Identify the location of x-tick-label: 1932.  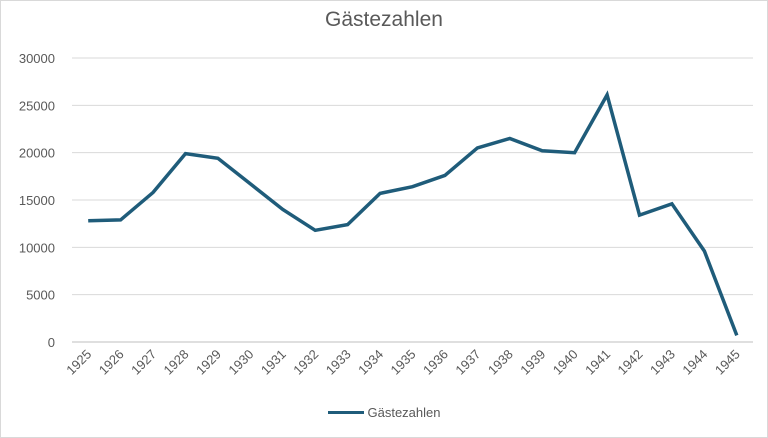
(305, 362).